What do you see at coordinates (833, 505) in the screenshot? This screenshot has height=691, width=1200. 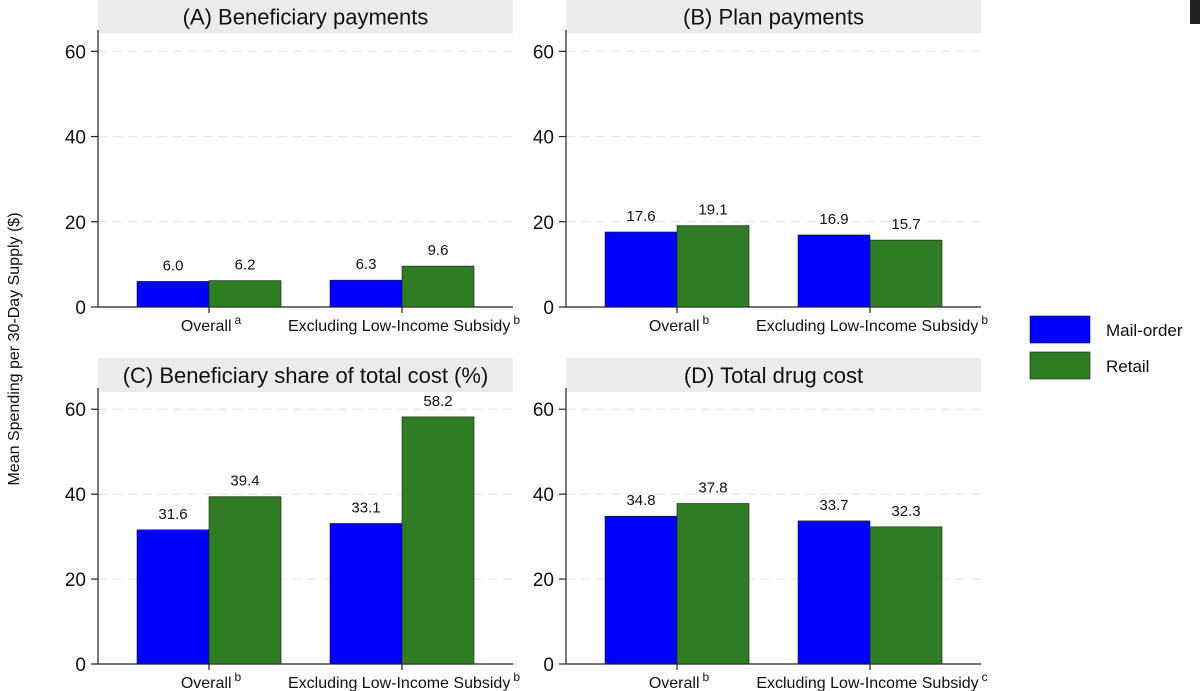 I see `bar-value-label: 33.7` at bounding box center [833, 505].